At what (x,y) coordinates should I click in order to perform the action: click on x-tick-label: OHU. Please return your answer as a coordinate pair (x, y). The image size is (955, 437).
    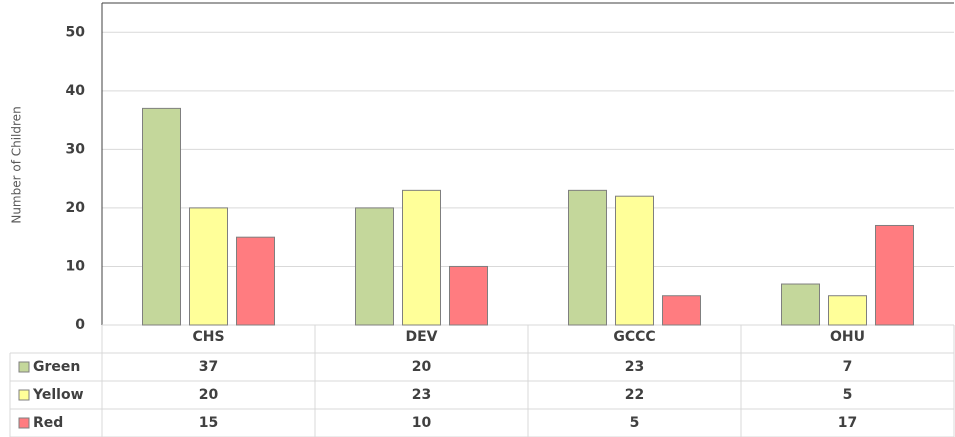
    Looking at the image, I should click on (847, 337).